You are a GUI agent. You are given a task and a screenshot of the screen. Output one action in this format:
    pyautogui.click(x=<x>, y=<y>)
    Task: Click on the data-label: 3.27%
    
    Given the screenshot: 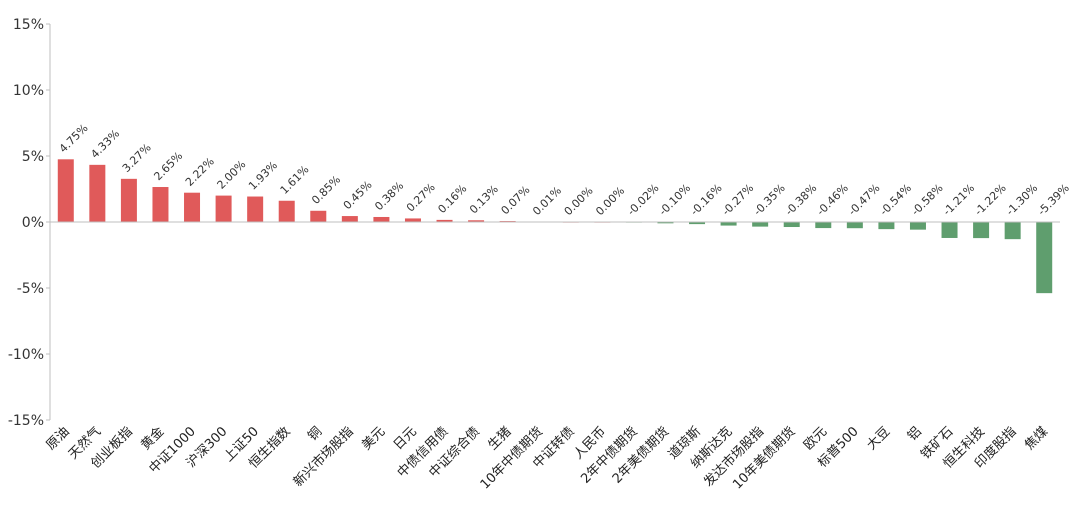 What is the action you would take?
    pyautogui.click(x=137, y=158)
    